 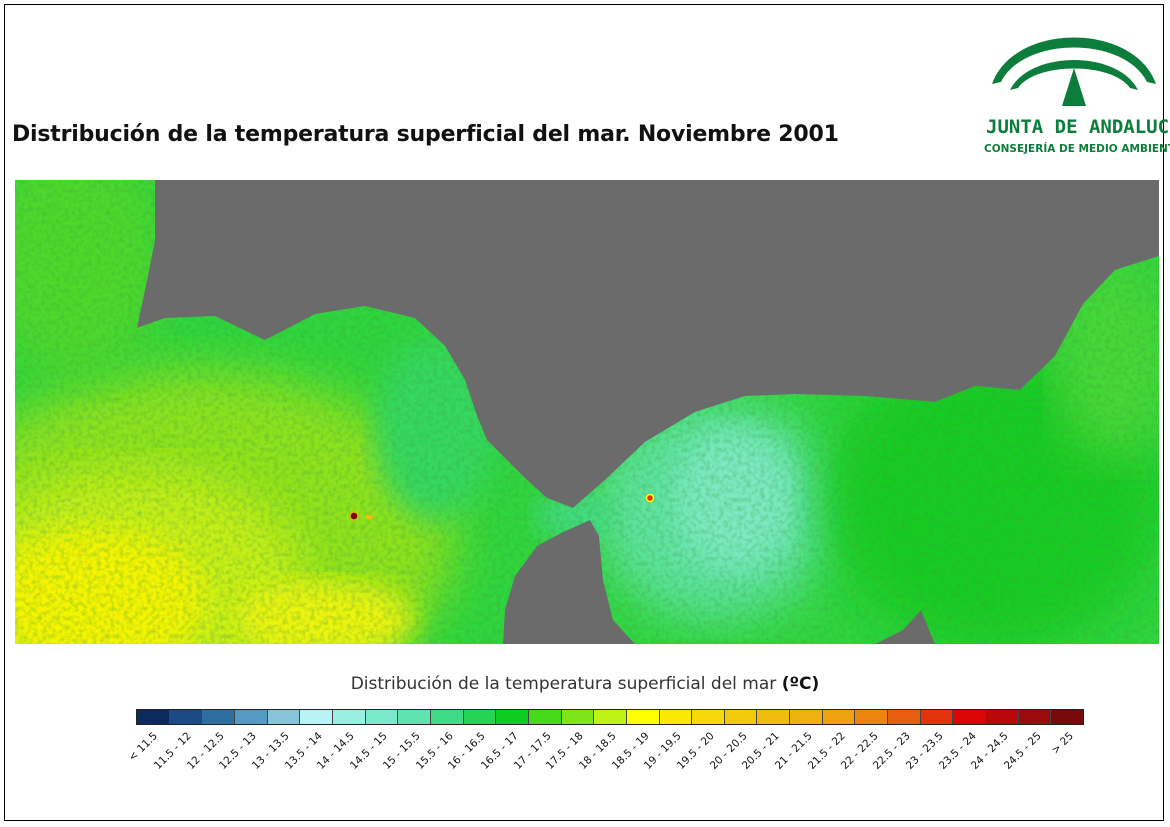 I want to click on logo-subtitle: CONSEJERÍA DE MEDIO AMBIENTE, so click(x=1077, y=149).